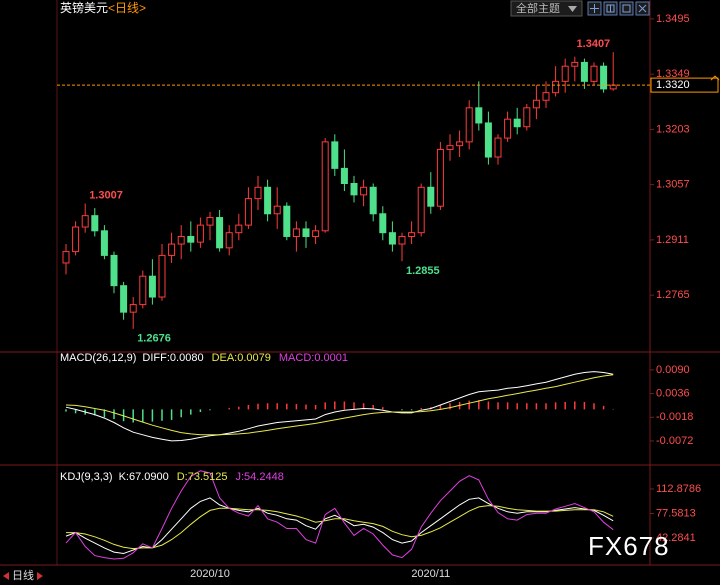 This screenshot has width=720, height=585. I want to click on theme-select: 全部主题, so click(546, 8).